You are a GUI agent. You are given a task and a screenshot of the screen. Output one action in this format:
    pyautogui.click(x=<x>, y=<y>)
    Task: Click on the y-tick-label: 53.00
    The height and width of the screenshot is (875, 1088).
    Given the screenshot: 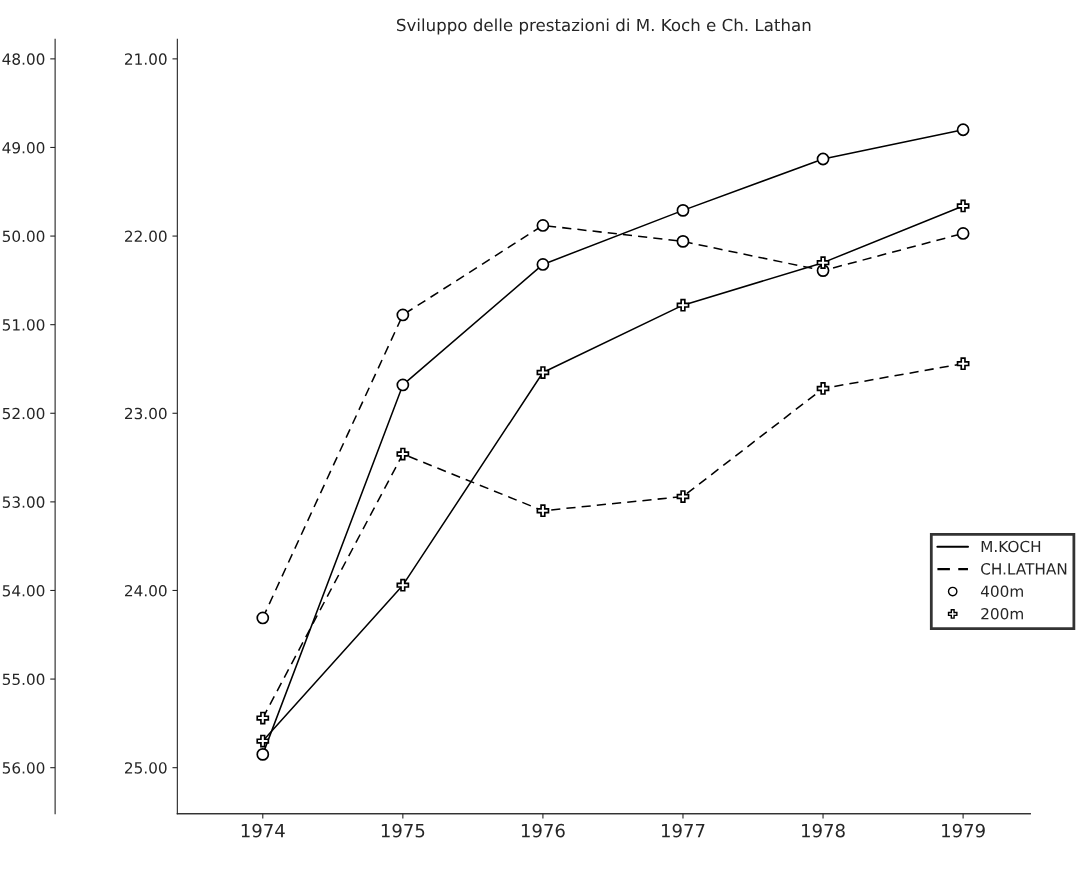 What is the action you would take?
    pyautogui.click(x=23, y=502)
    